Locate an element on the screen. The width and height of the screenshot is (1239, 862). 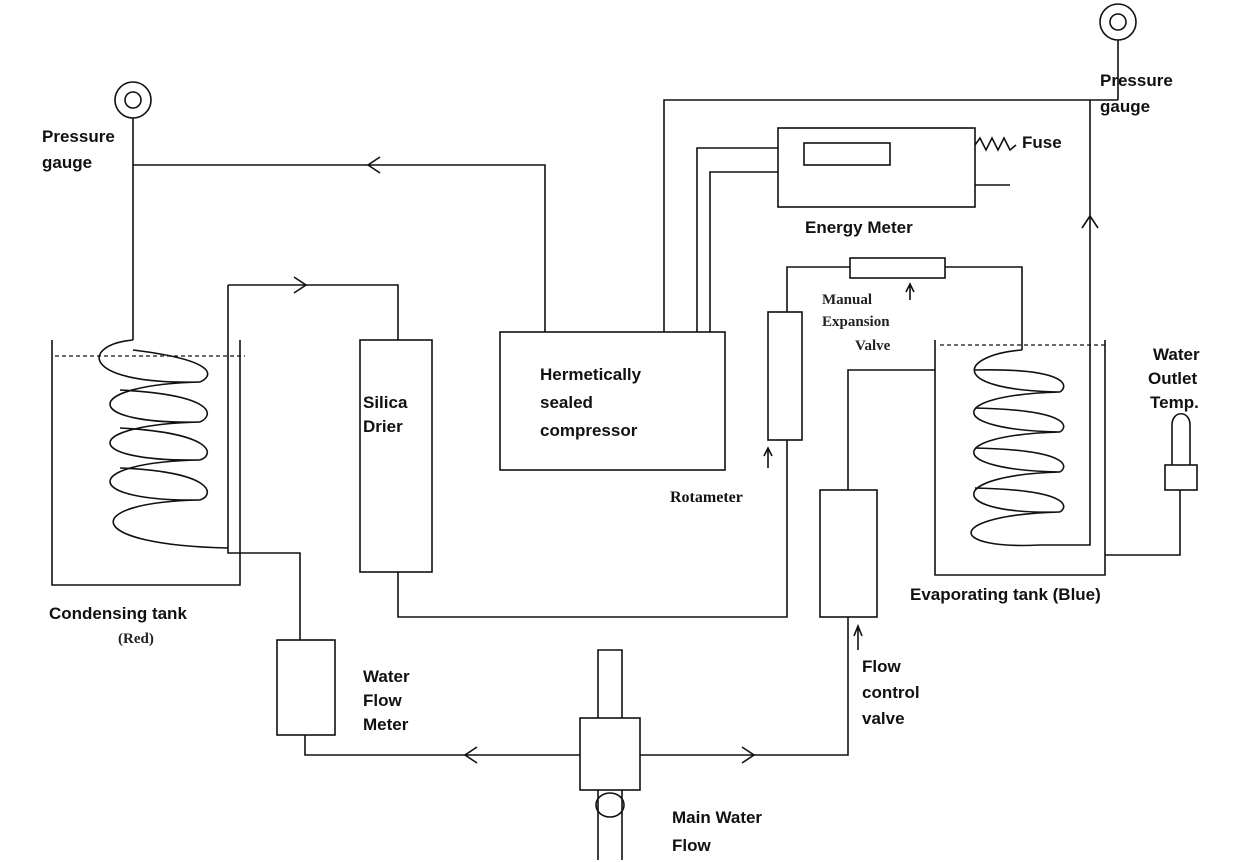
label: Meter is located at coordinates (386, 724).